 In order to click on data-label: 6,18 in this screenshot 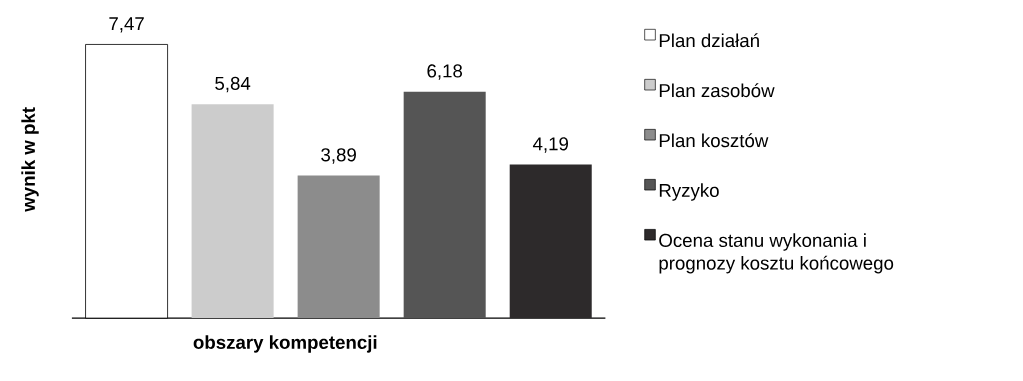, I will do `click(445, 72)`.